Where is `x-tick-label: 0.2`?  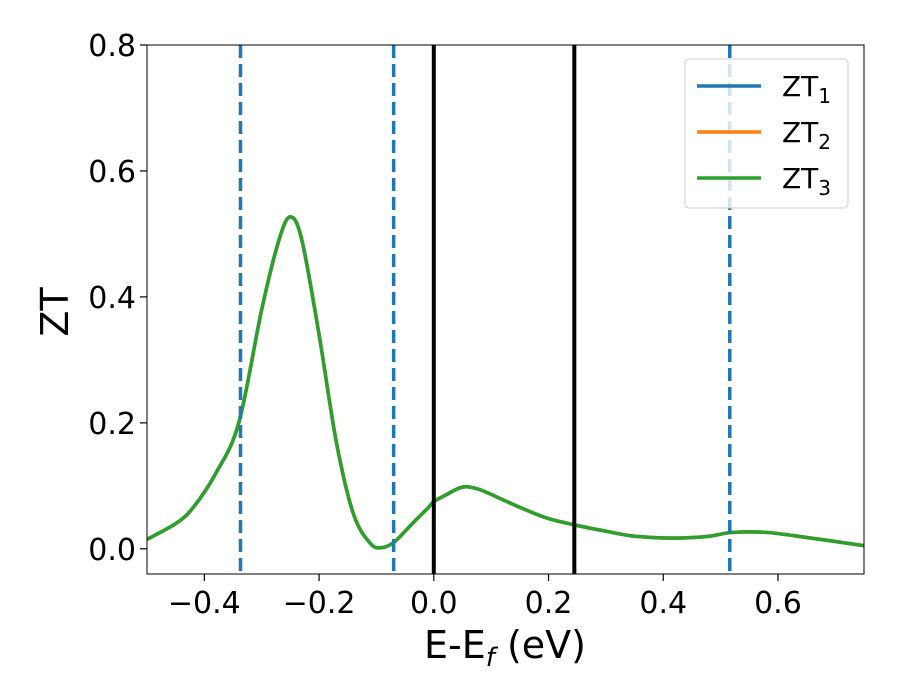
x-tick-label: 0.2 is located at coordinates (549, 603).